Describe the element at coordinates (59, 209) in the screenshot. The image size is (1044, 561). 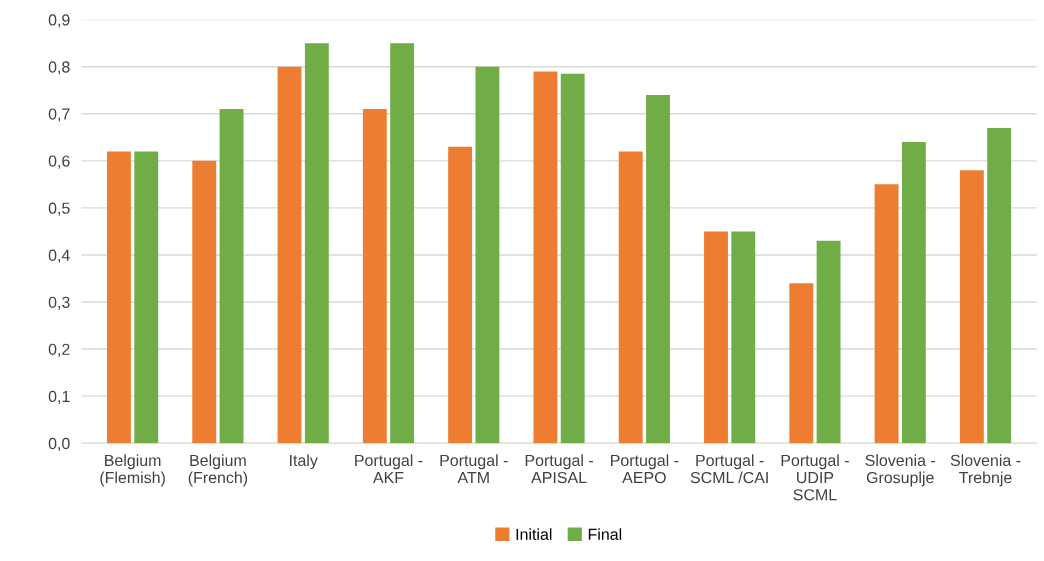
I see `y-tick-label: 0,5` at that location.